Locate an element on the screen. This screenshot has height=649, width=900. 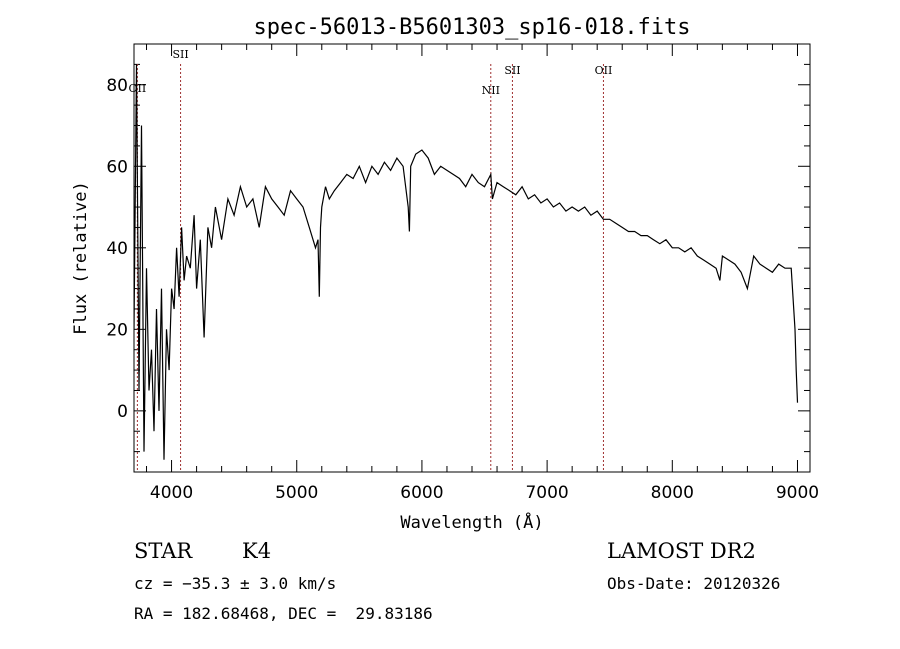
x-tick-label: 4000 is located at coordinates (171, 493).